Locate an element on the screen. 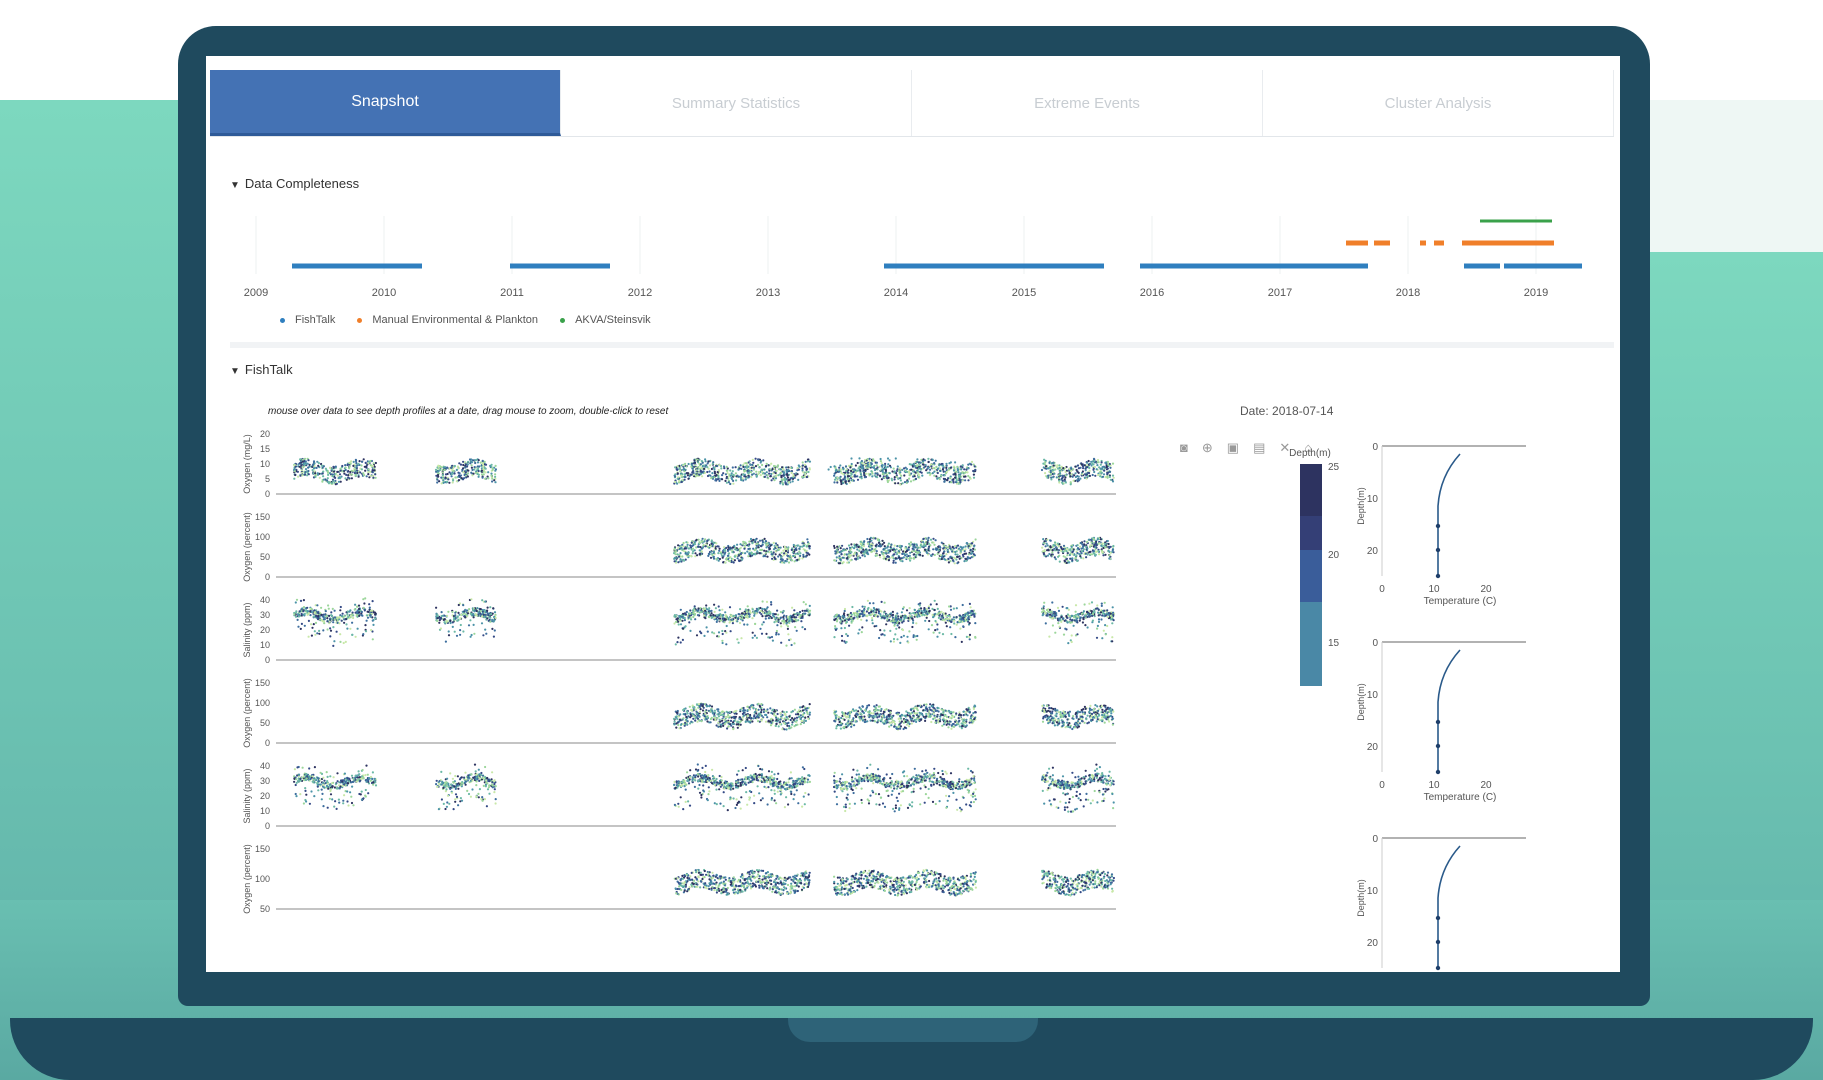  y-tick-label: 15 is located at coordinates (265, 449).